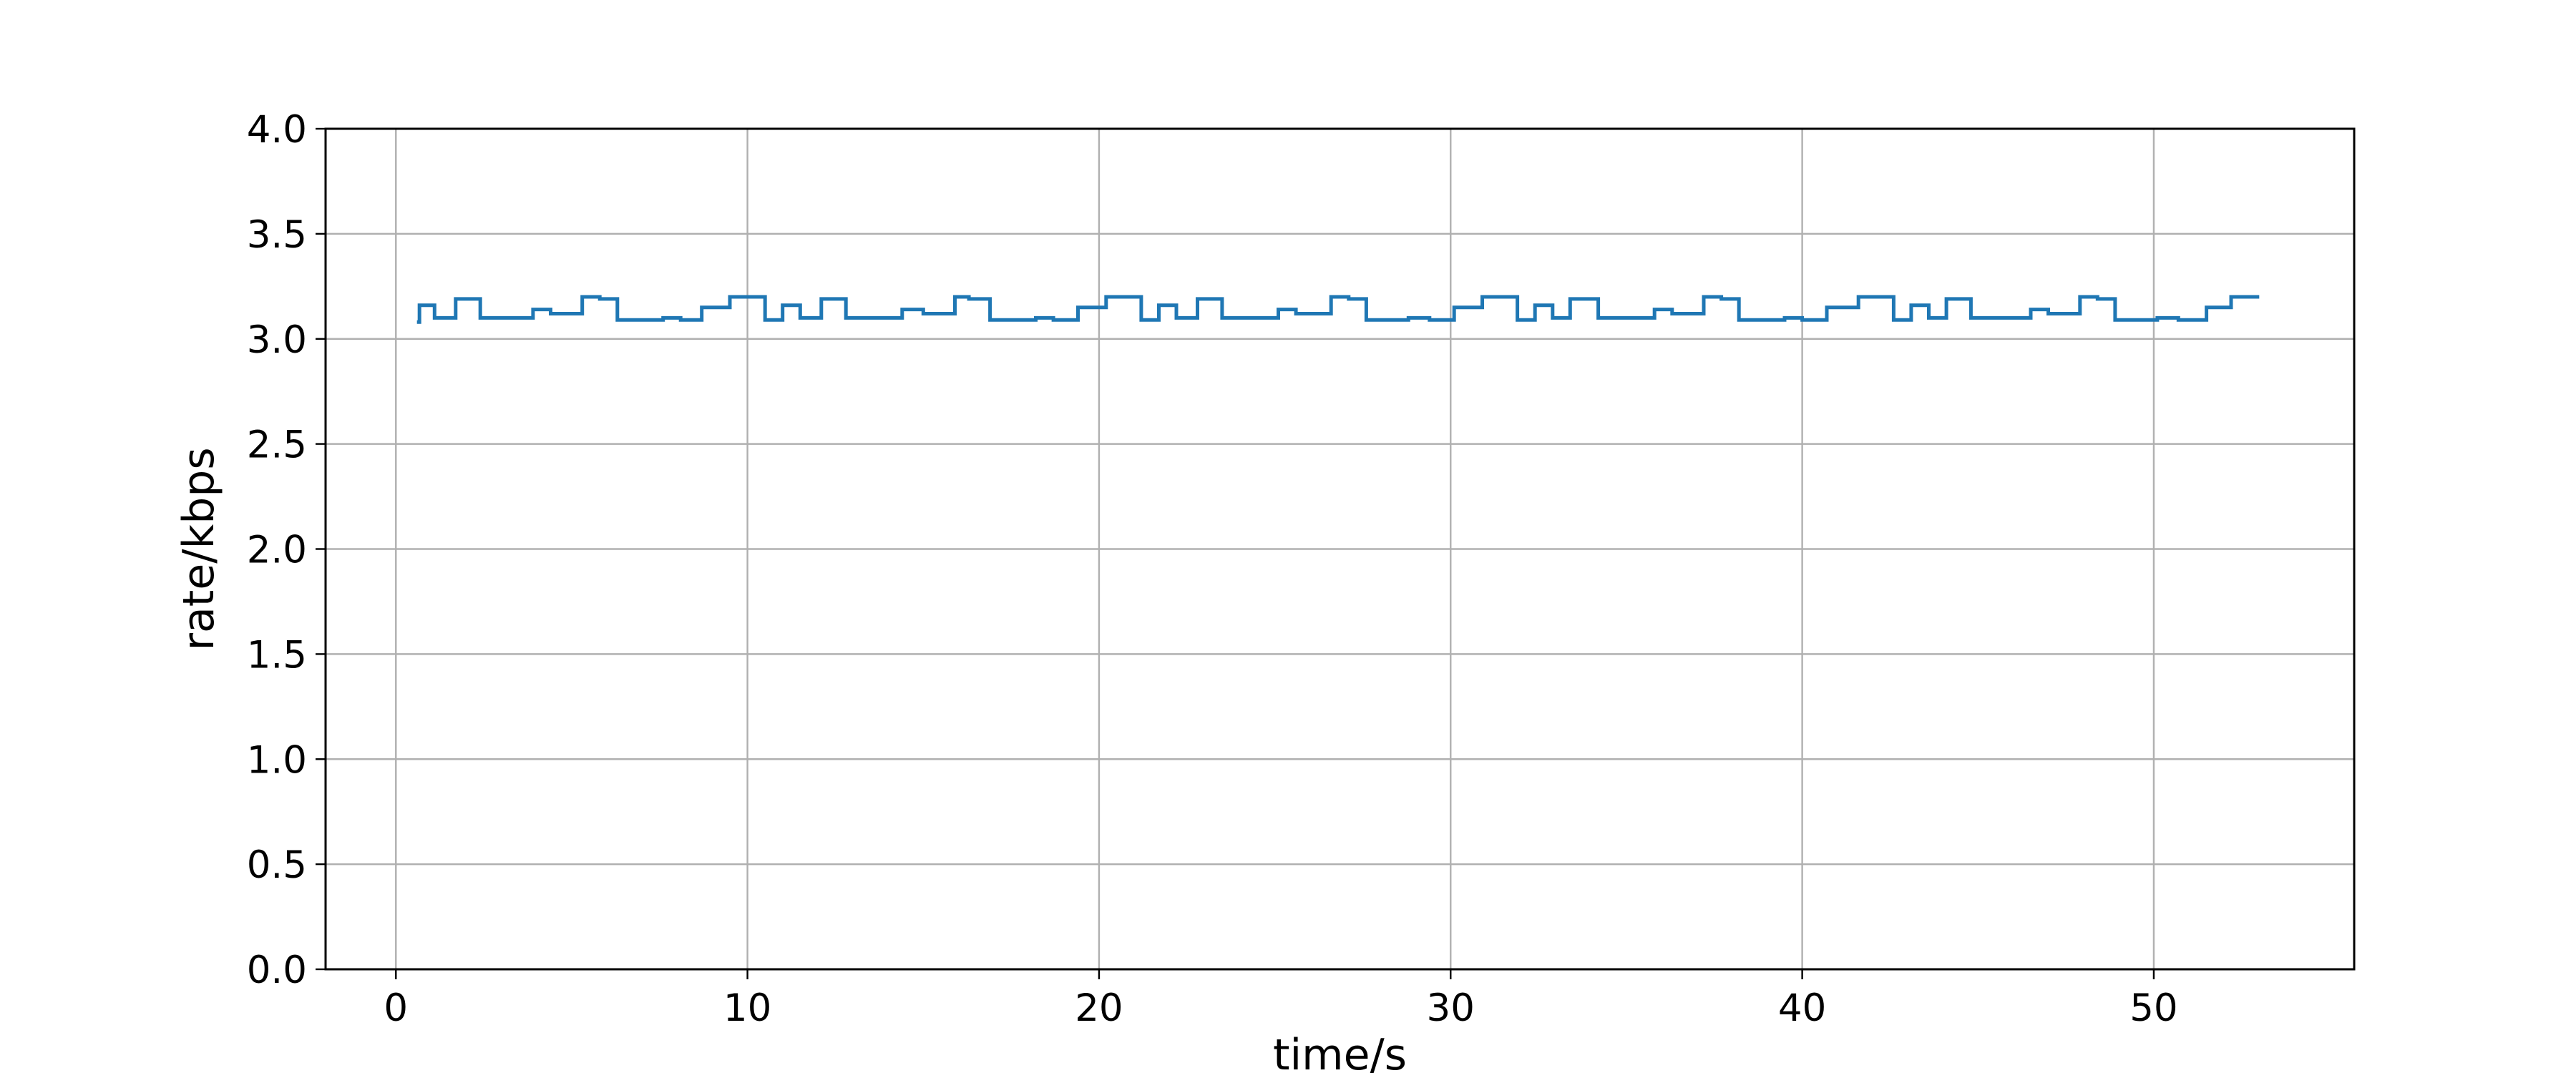 The width and height of the screenshot is (2576, 1073). Describe the element at coordinates (277, 235) in the screenshot. I see `y-tick-label: 3.5` at that location.